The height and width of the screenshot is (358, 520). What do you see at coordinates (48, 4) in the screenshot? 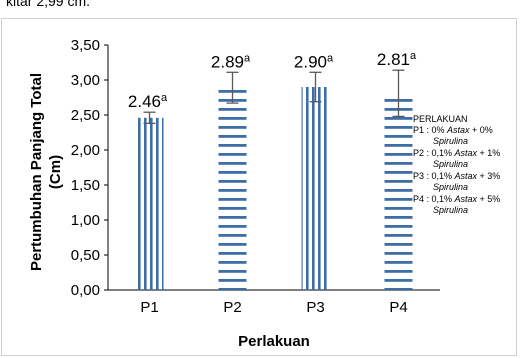
I see `page-text-fragment: kitar 2,99 cm.` at bounding box center [48, 4].